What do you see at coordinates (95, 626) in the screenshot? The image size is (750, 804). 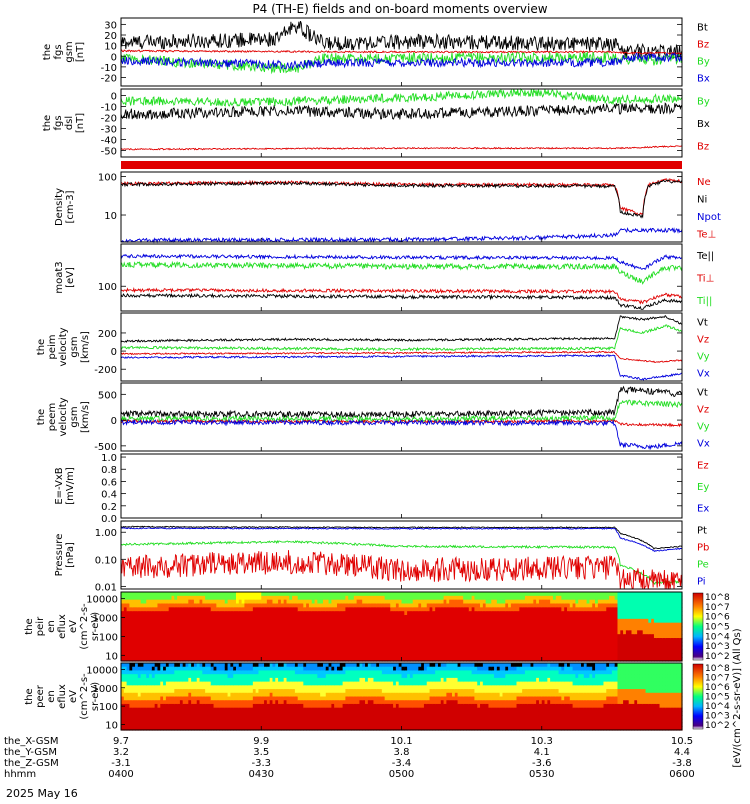 I see `y-axis-label: sr-eV)` at bounding box center [95, 626].